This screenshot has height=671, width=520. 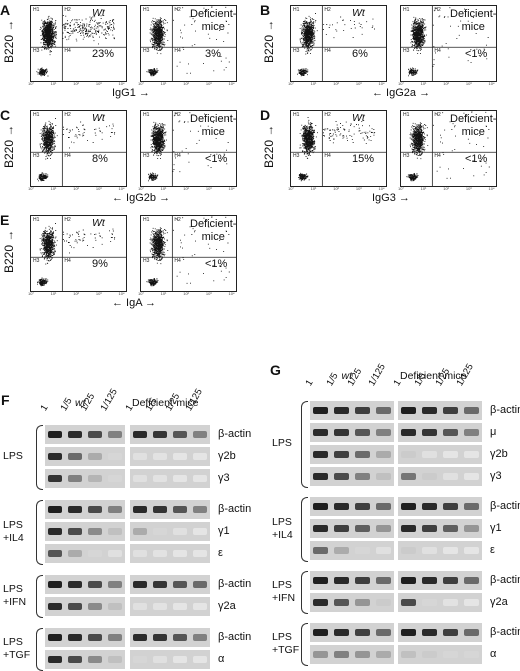 I want to click on sample-bracket, so click(x=39, y=532).